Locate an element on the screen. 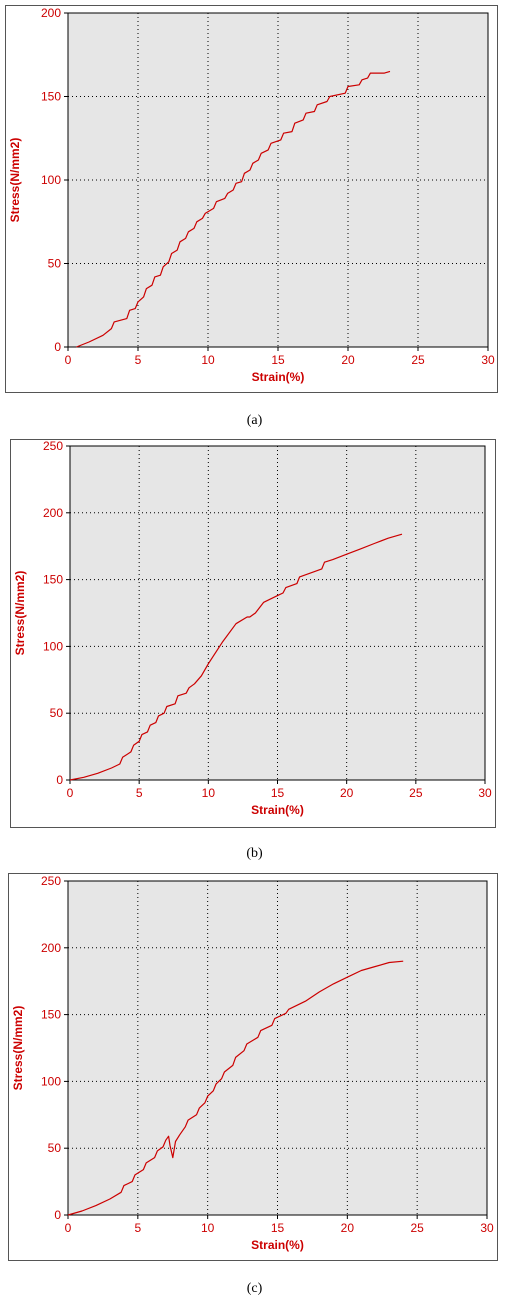  caption-b: (b) is located at coordinates (254, 853).